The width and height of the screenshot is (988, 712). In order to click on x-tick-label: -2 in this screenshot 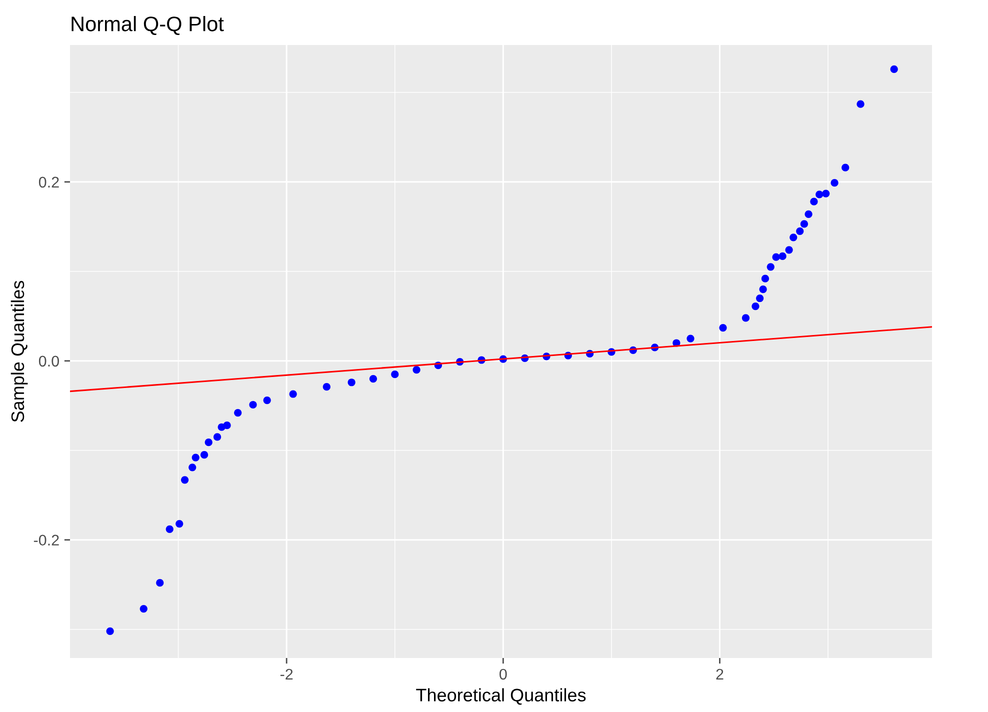, I will do `click(286, 674)`.